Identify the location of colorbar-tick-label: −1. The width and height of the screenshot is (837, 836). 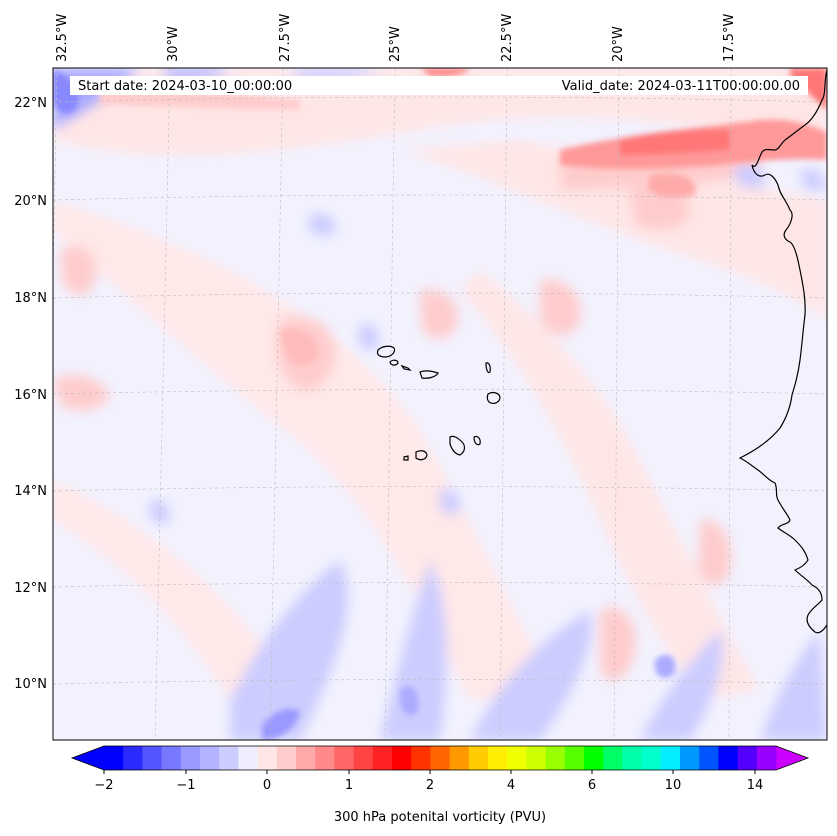
(185, 785).